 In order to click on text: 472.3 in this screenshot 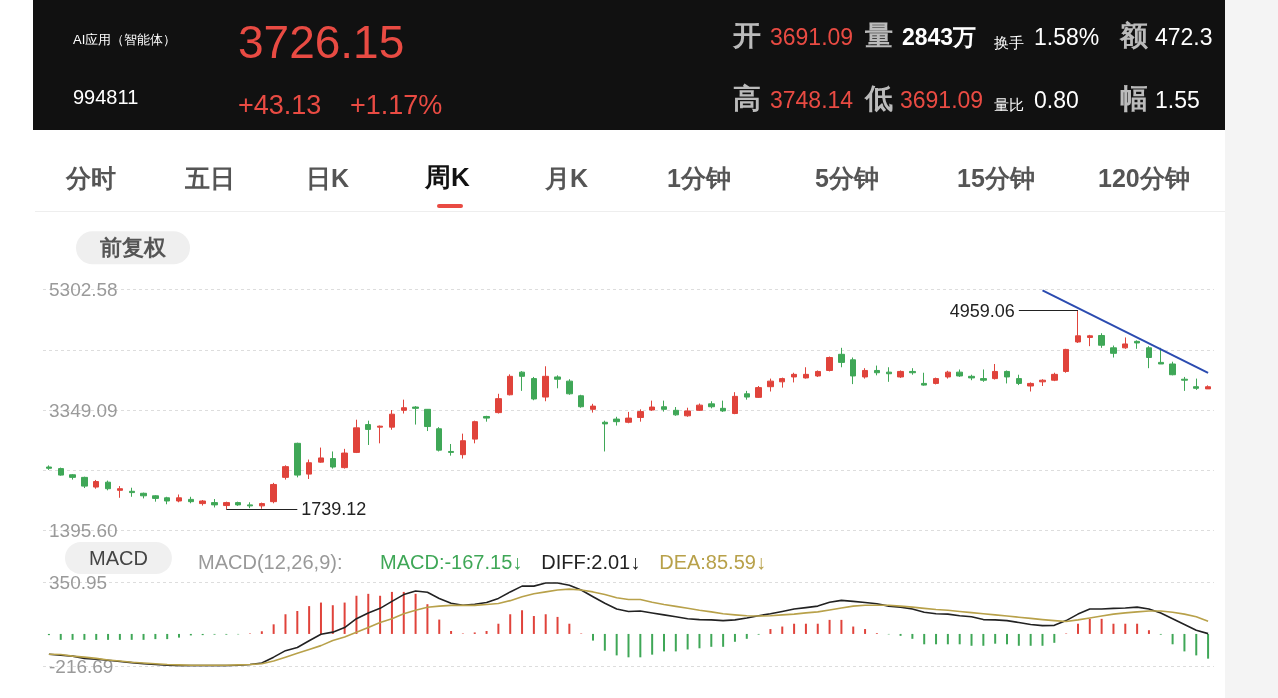, I will do `click(1184, 37)`.